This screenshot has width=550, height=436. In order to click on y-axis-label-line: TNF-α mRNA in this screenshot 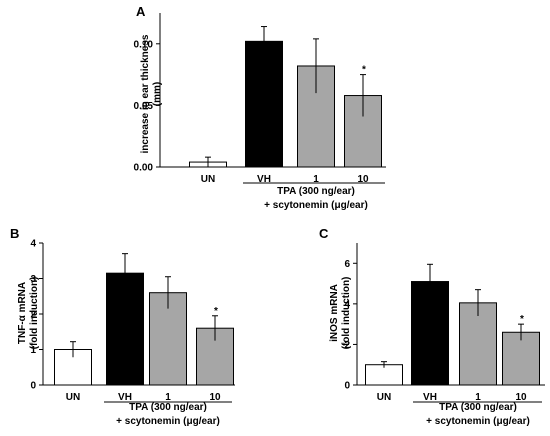, I will do `click(22, 313)`.